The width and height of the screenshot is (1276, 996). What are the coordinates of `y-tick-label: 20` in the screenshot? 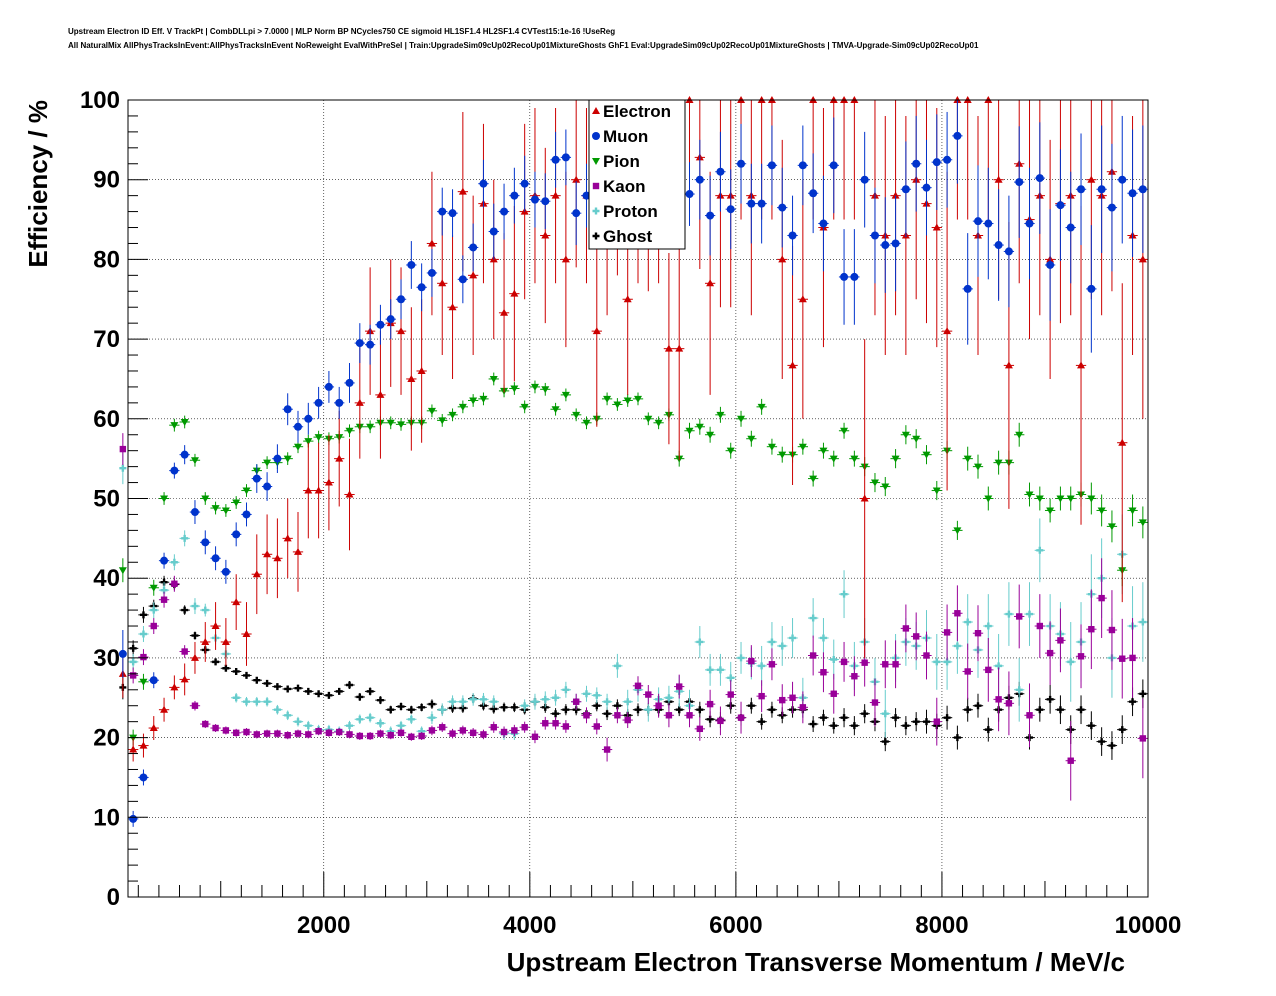 It's located at (106, 738).